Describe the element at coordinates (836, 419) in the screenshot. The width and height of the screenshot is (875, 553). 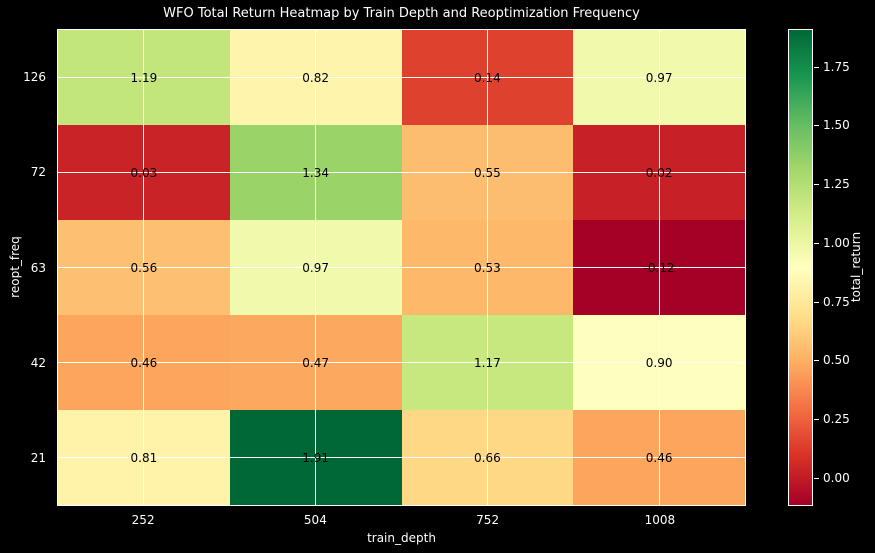
I see `colorbar-tick-label: 0.25` at that location.